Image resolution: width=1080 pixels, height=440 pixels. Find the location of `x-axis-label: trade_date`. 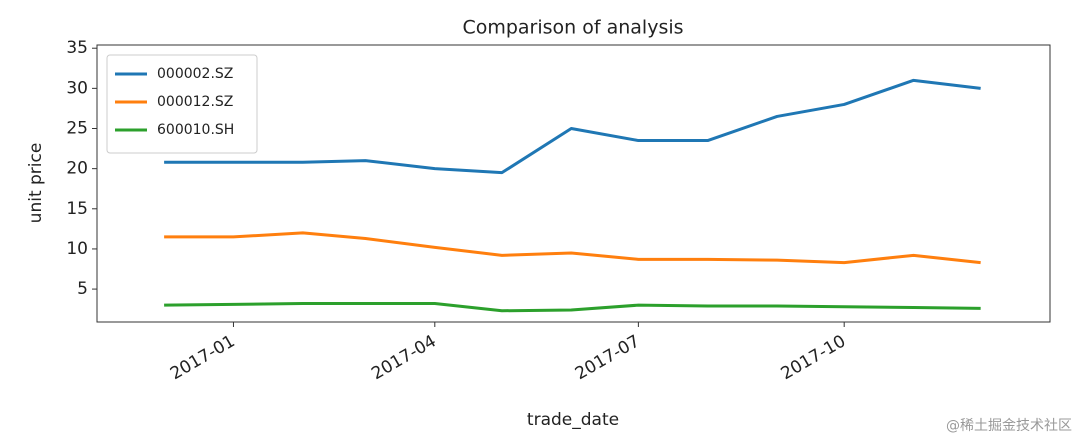

x-axis-label: trade_date is located at coordinates (573, 420).